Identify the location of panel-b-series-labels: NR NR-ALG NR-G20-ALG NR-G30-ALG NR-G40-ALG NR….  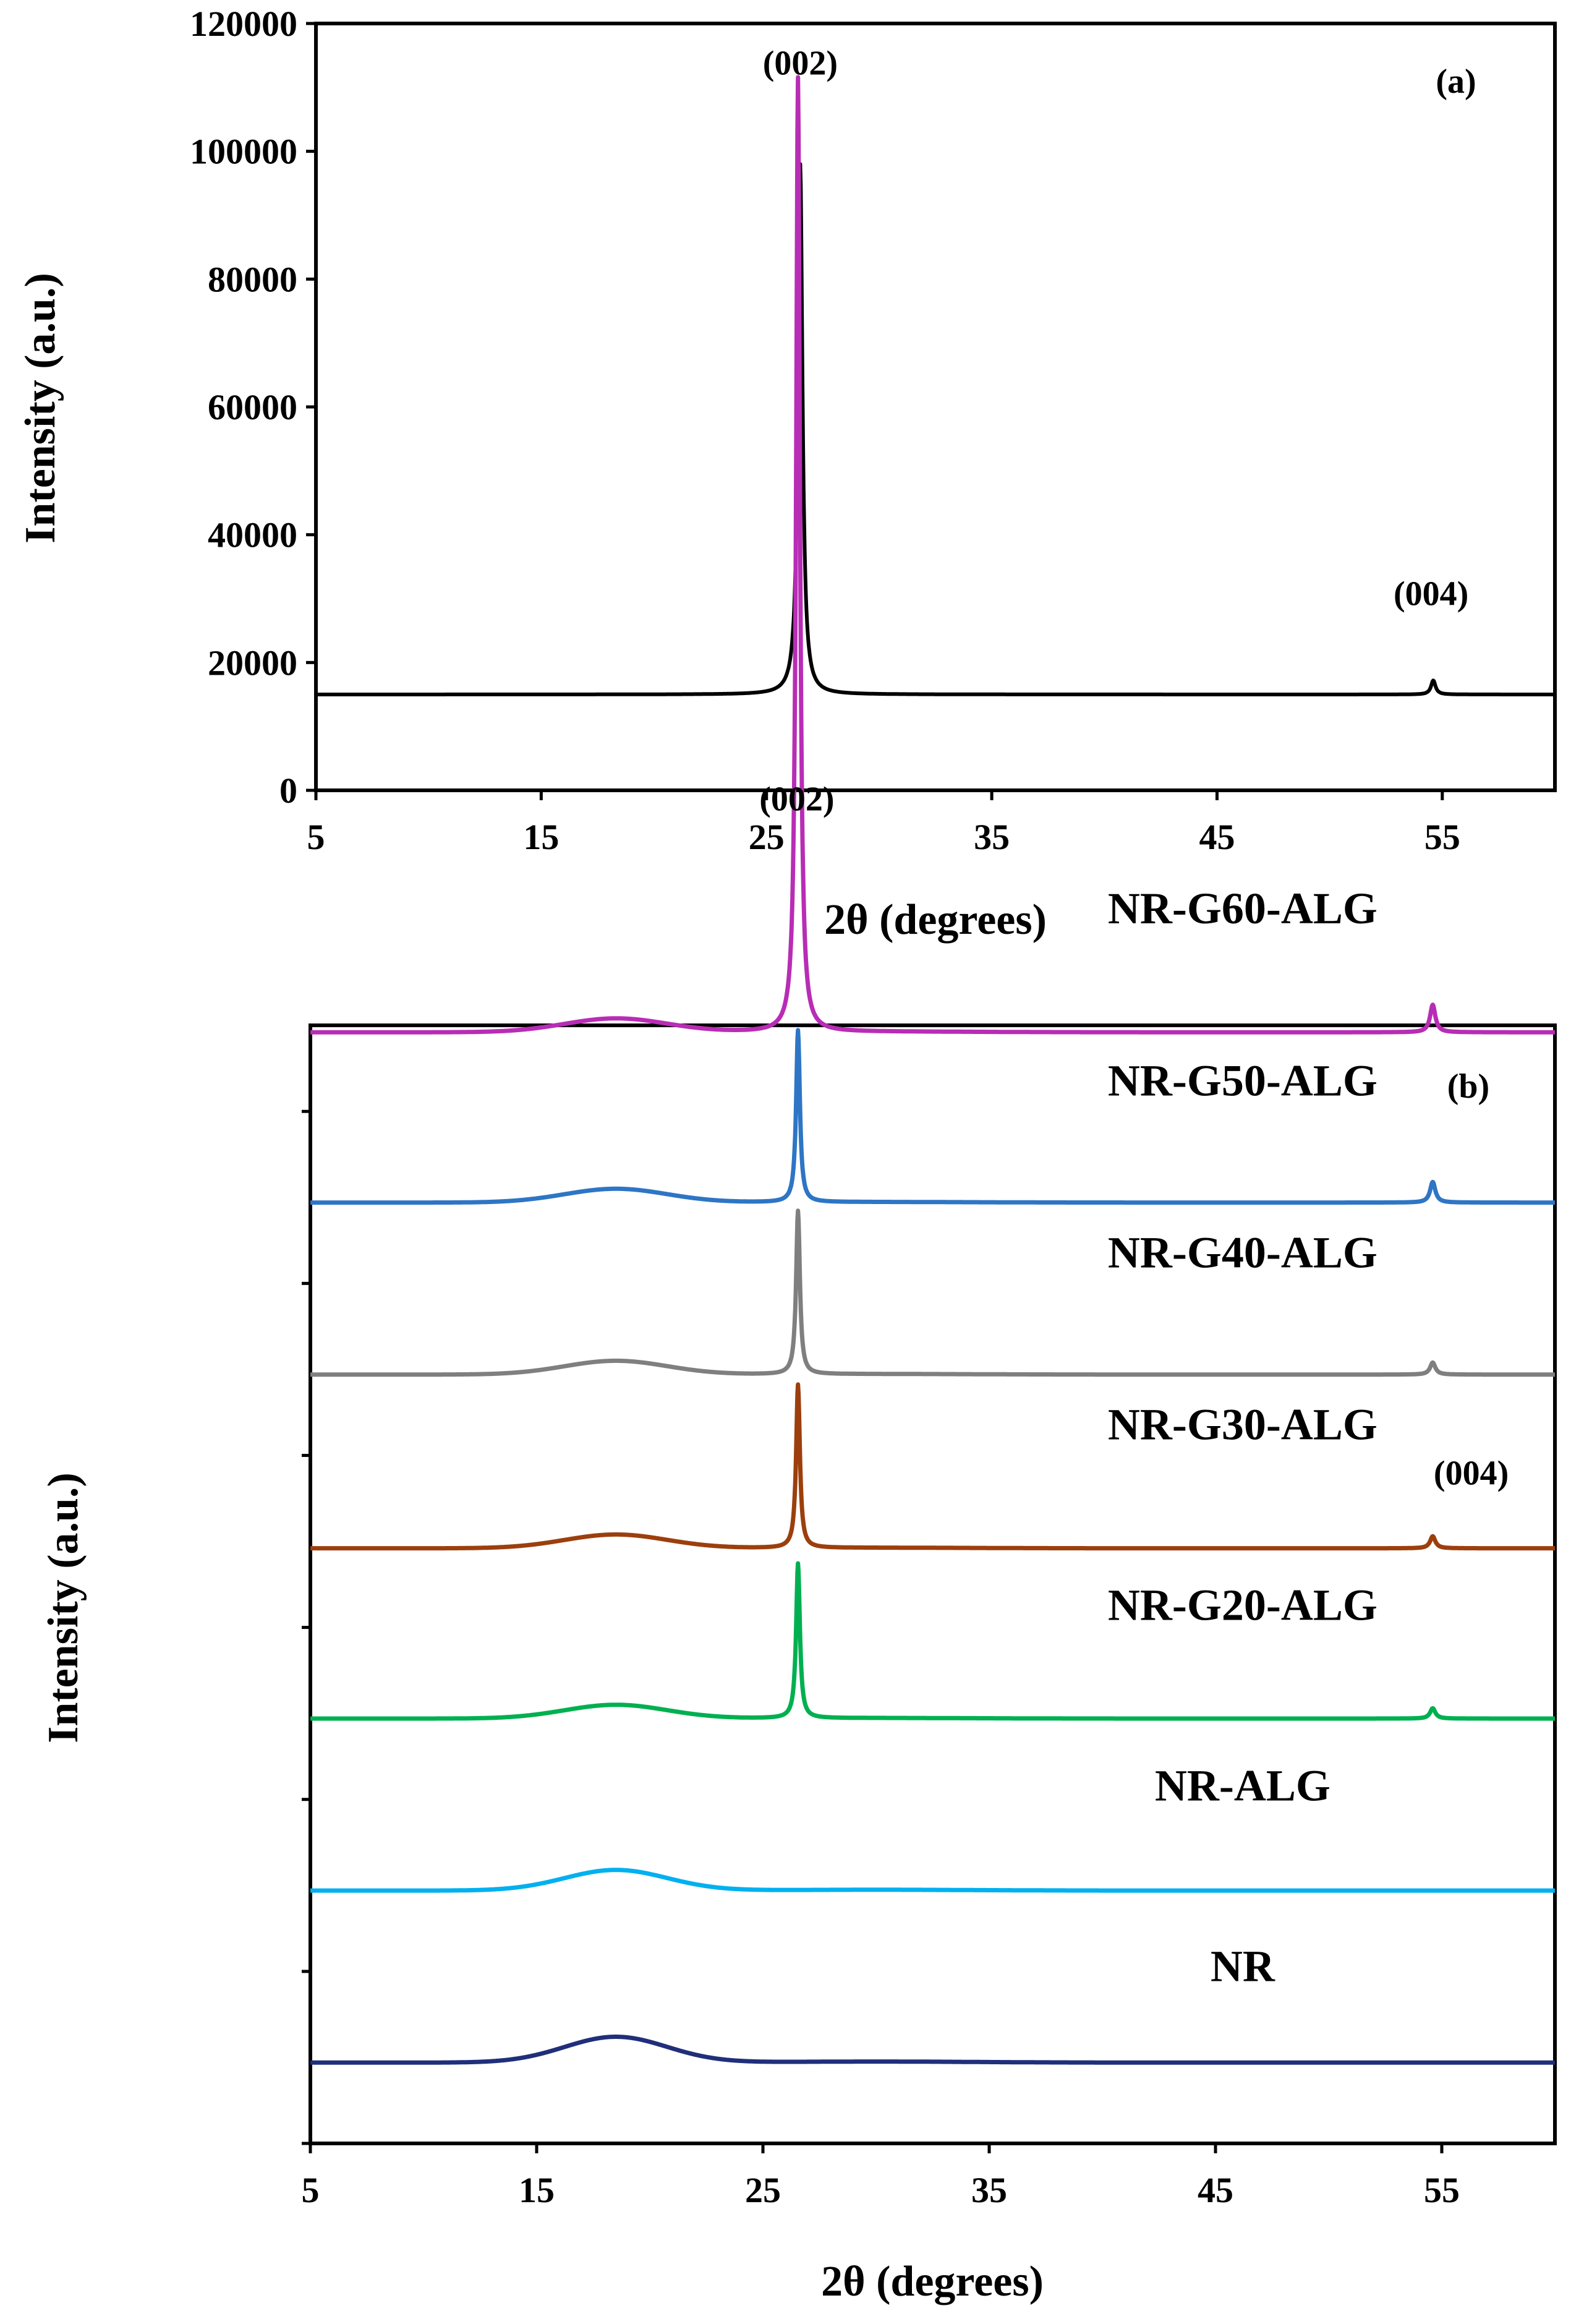
(1242, 1437).